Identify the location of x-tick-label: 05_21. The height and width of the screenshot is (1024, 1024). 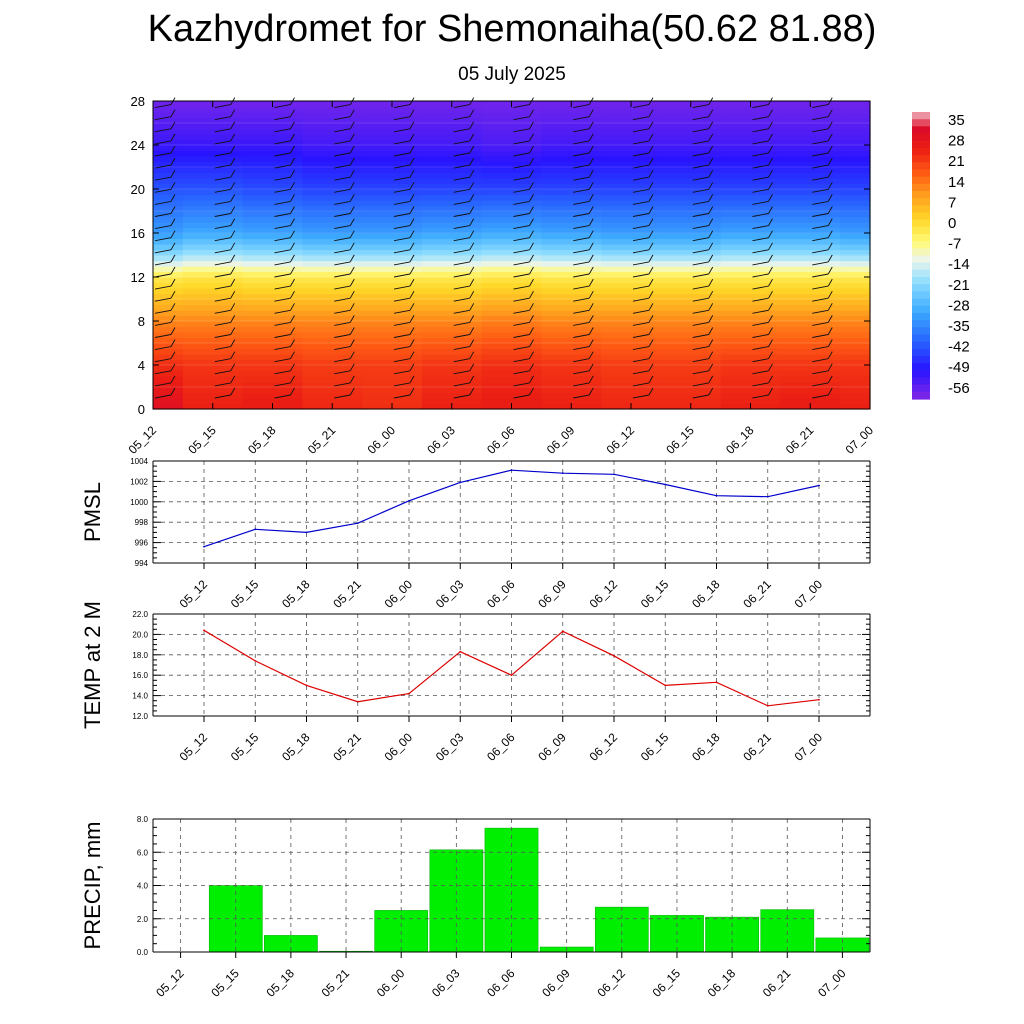
(322, 440).